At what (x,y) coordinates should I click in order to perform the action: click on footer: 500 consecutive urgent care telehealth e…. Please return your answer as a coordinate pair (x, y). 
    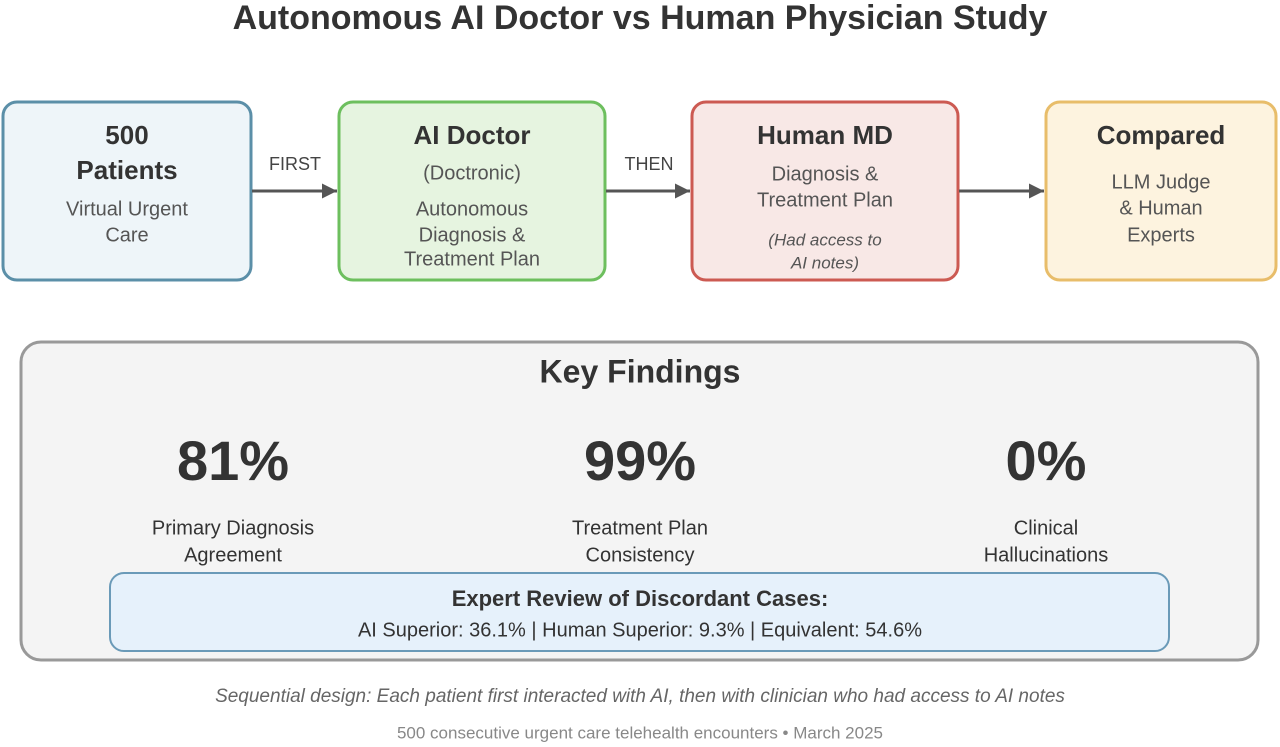
    Looking at the image, I should click on (640, 732).